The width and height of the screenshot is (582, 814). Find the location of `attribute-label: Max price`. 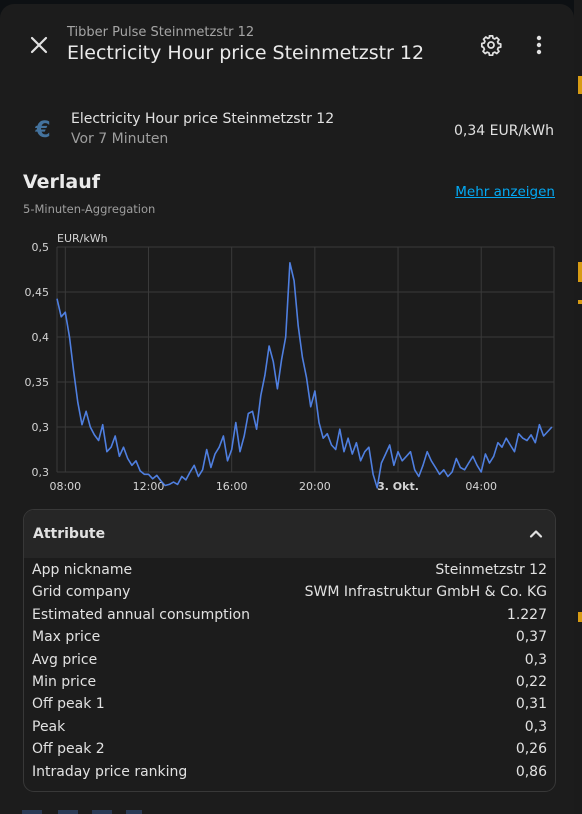

attribute-label: Max price is located at coordinates (66, 637).